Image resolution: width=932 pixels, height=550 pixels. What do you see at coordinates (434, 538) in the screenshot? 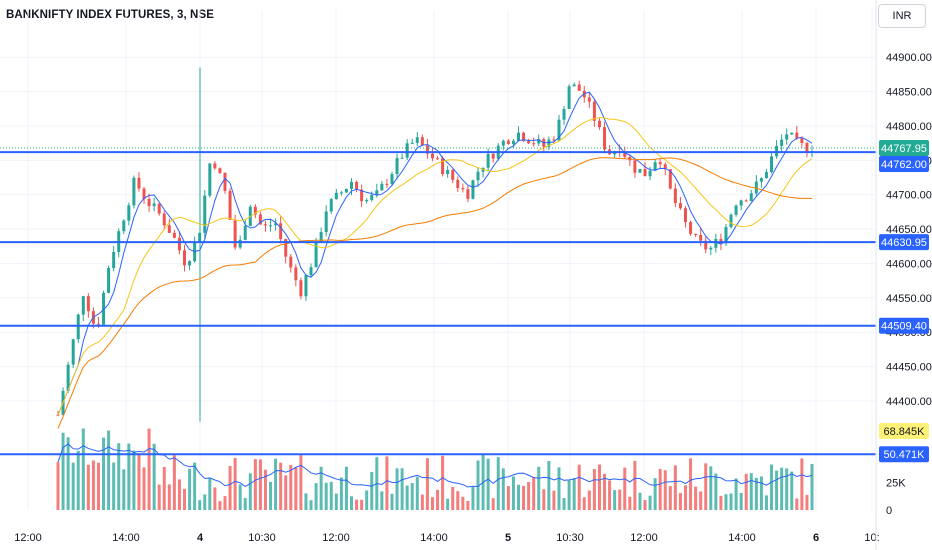
I see `time-tick-label: 14:00` at bounding box center [434, 538].